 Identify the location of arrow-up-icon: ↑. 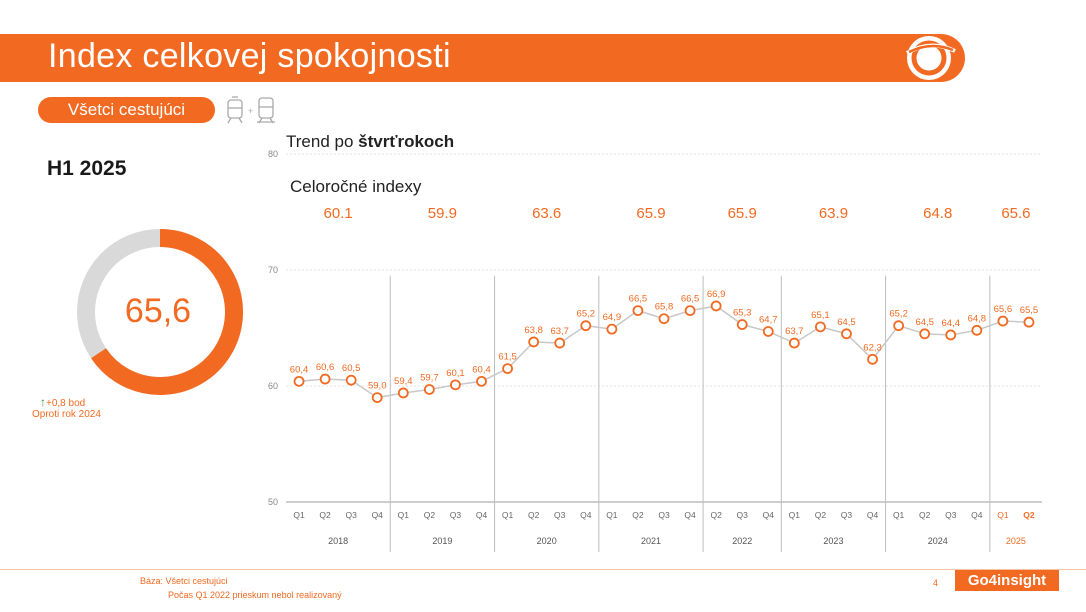
(43, 402).